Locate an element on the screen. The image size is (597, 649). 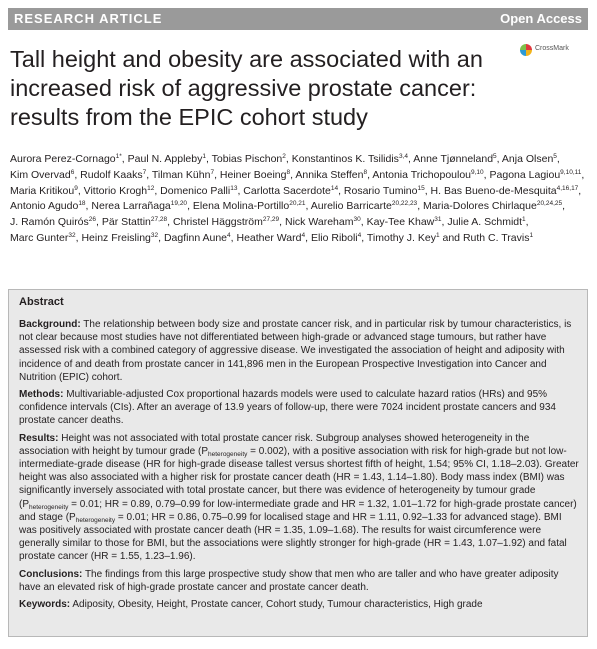
author-name: Tilman Kühn7 is located at coordinates (183, 175).